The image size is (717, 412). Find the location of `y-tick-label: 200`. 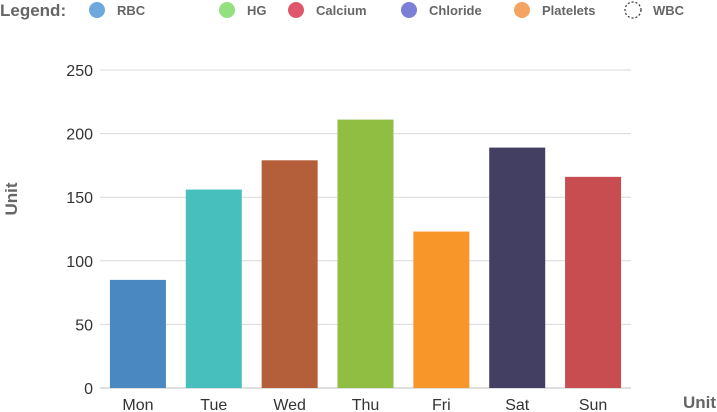

y-tick-label: 200 is located at coordinates (79, 135).